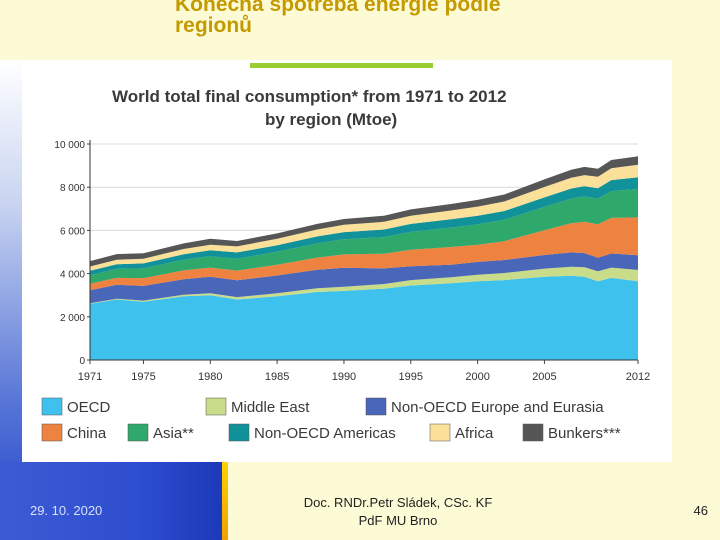 This screenshot has height=540, width=720. What do you see at coordinates (584, 433) in the screenshot?
I see `legend-label-bunkers: Bunkers***` at bounding box center [584, 433].